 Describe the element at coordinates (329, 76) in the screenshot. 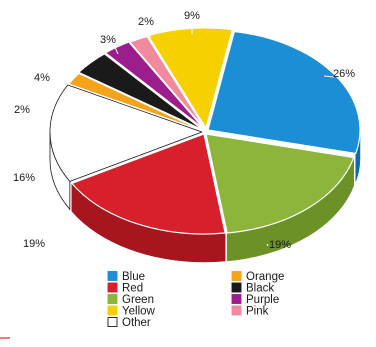

I see `leader-line-blue` at that location.